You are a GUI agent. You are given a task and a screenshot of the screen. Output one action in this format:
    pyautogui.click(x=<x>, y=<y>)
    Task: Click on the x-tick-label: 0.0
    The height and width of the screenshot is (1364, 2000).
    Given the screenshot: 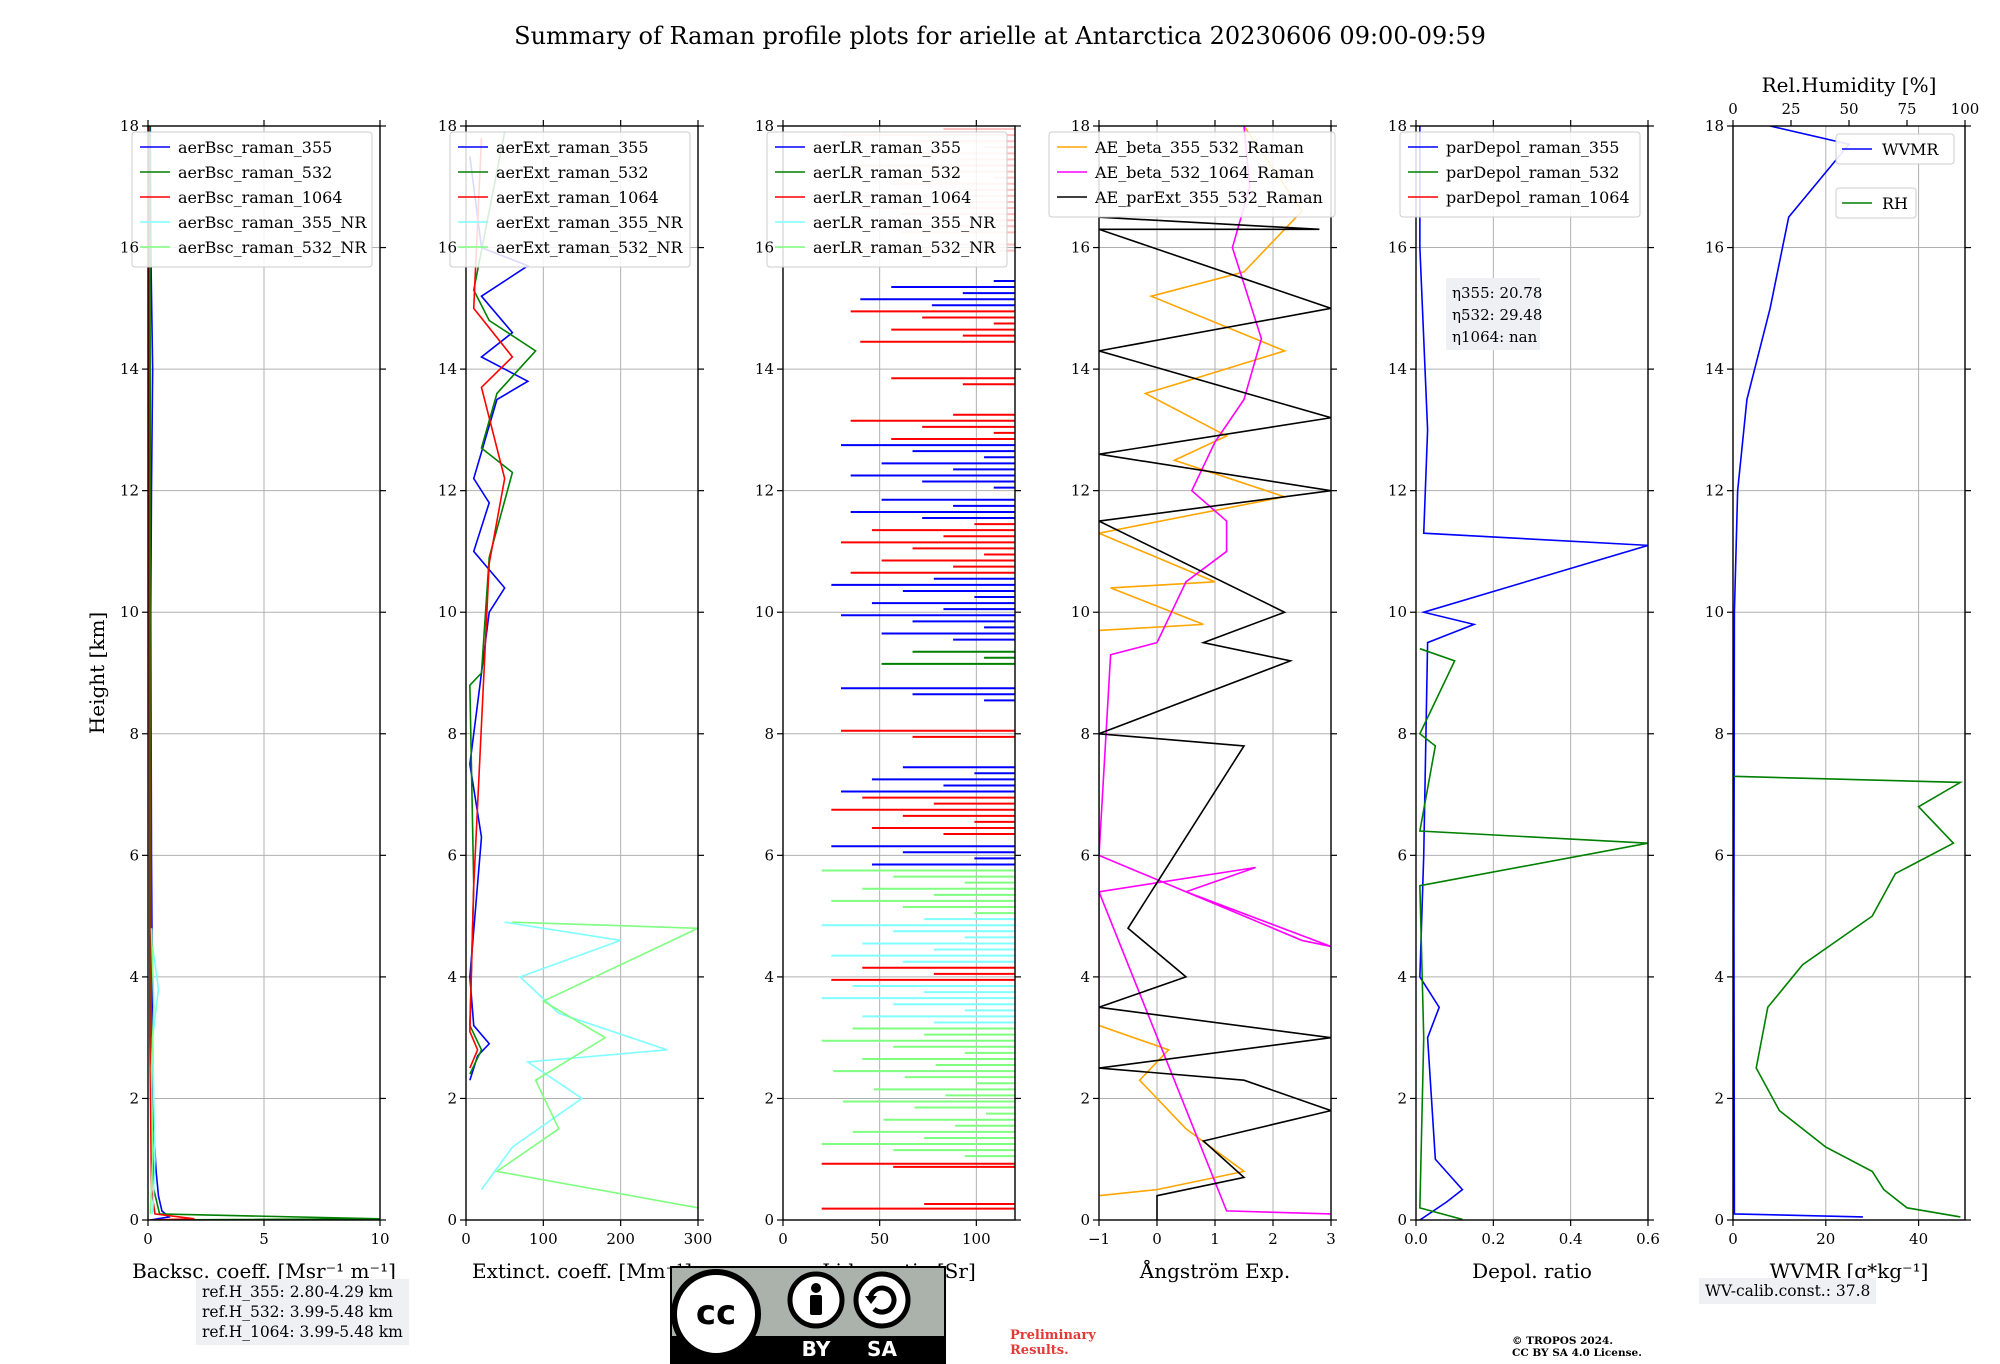 What is the action you would take?
    pyautogui.click(x=1416, y=1239)
    